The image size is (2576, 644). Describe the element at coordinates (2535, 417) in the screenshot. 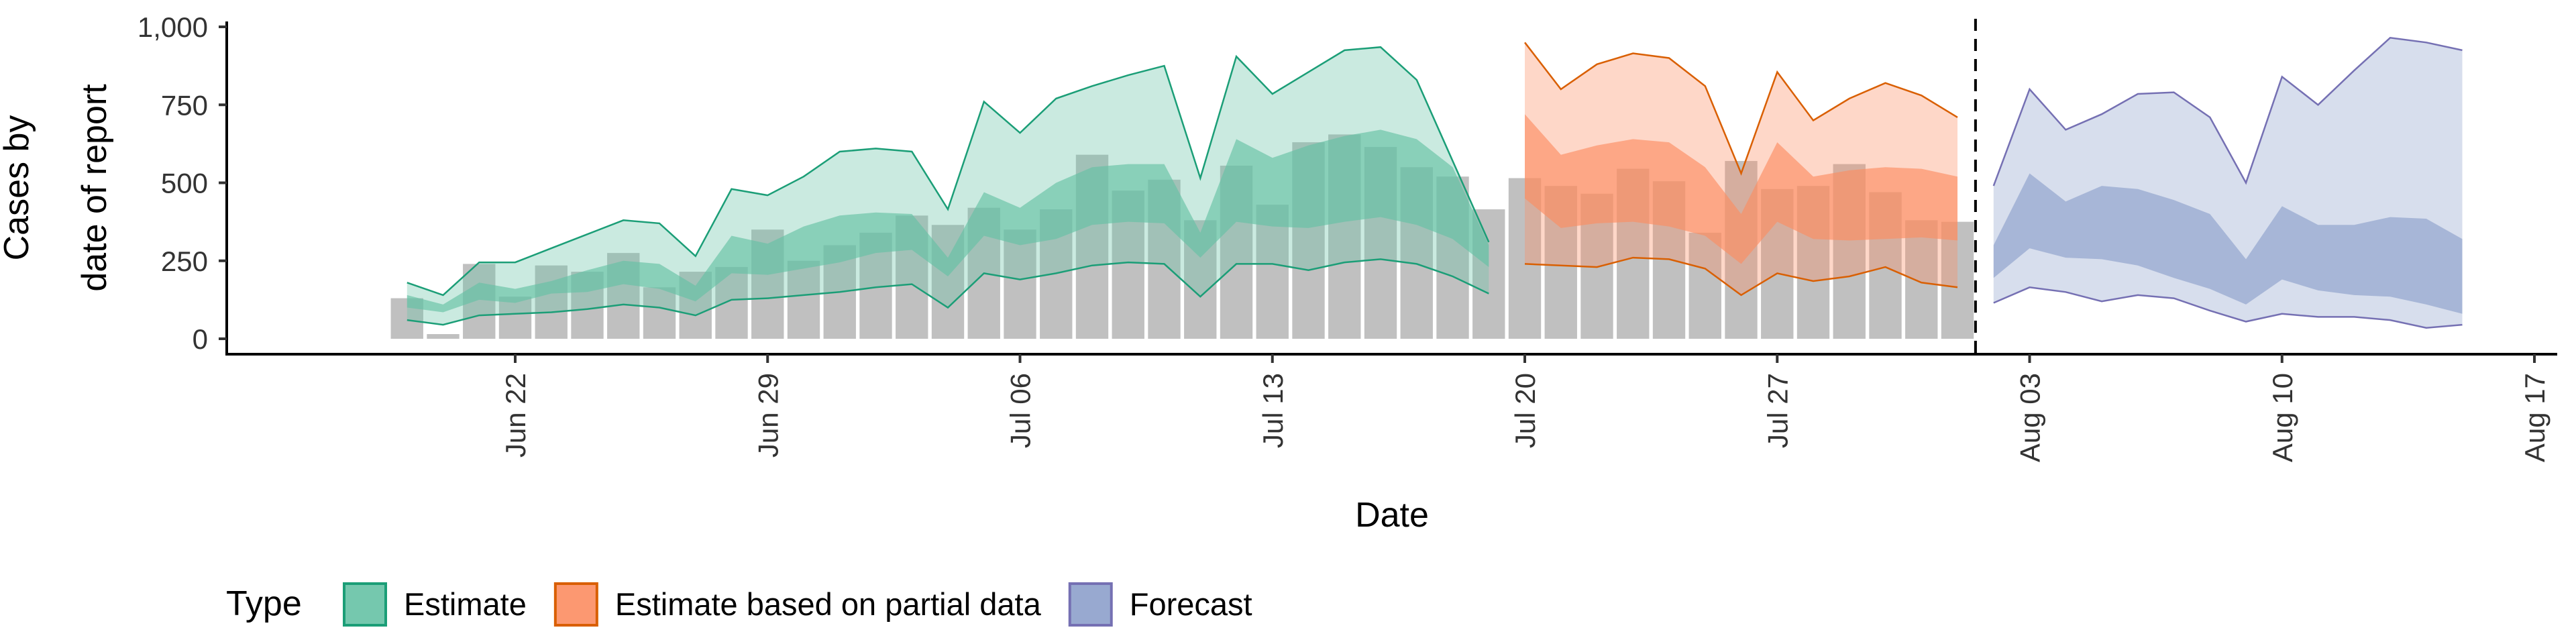

I see `x-tick-label: Aug 17` at that location.